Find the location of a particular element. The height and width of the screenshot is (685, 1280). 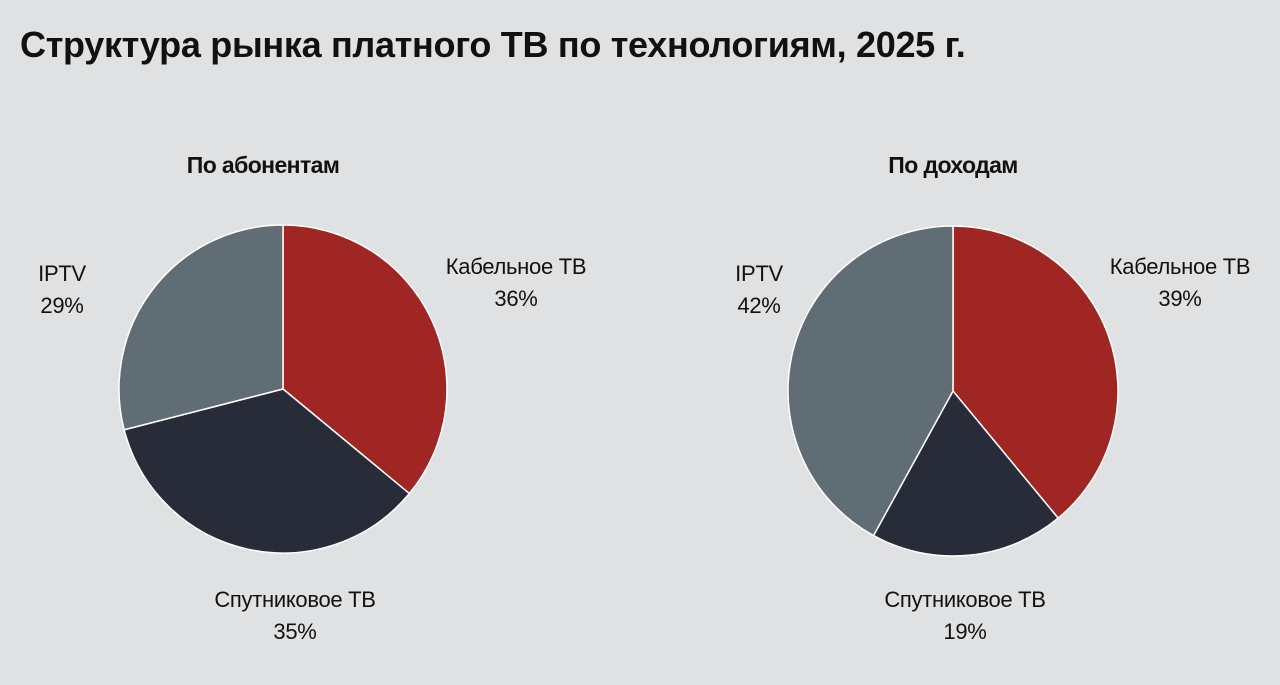

slice-value: 19% is located at coordinates (965, 631).